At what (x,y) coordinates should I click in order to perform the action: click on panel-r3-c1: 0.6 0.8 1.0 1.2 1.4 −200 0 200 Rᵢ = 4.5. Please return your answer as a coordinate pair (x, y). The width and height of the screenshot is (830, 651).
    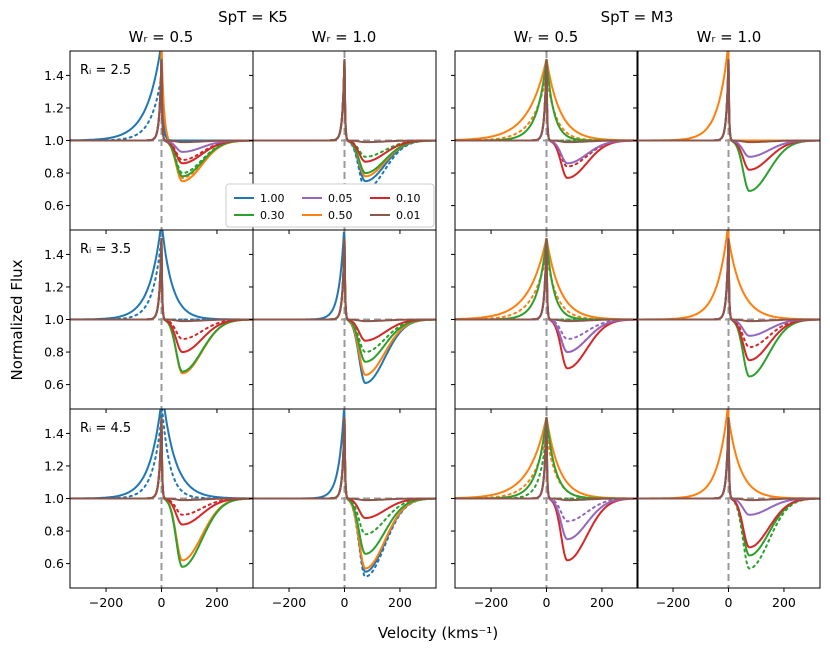
    Looking at the image, I should click on (149, 509).